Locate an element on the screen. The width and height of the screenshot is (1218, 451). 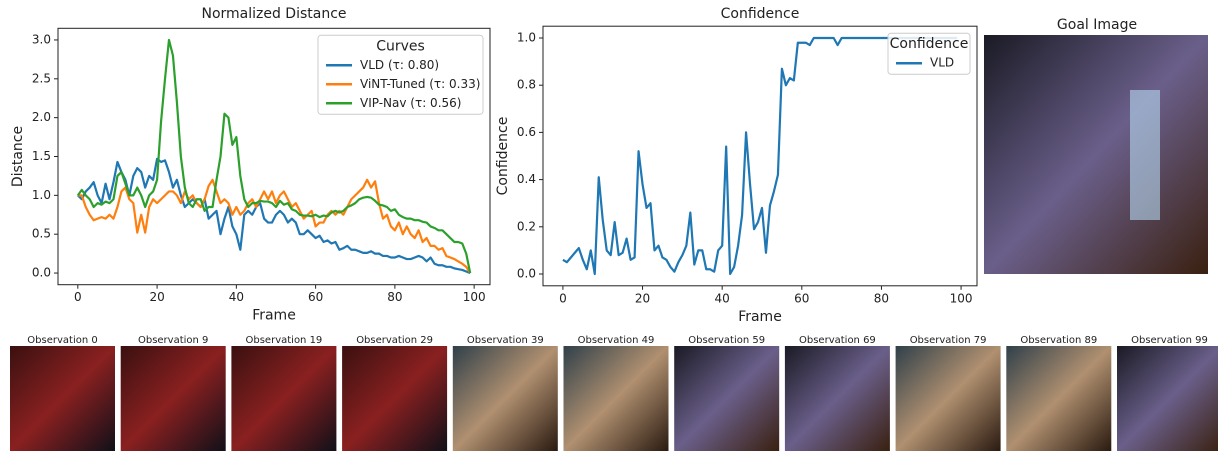
legend-title: Confidence is located at coordinates (929, 44).